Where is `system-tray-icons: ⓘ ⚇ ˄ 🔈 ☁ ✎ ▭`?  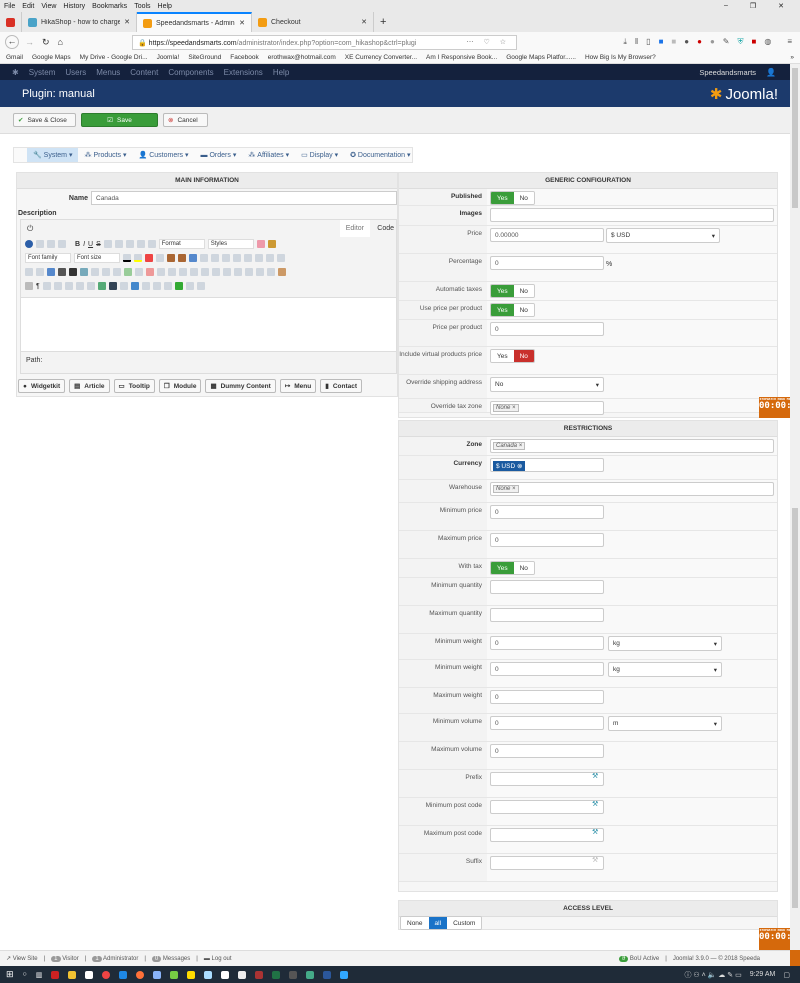
system-tray-icons: ⓘ ⚇ ˄ 🔈 ☁ ✎ ▭ is located at coordinates (713, 975).